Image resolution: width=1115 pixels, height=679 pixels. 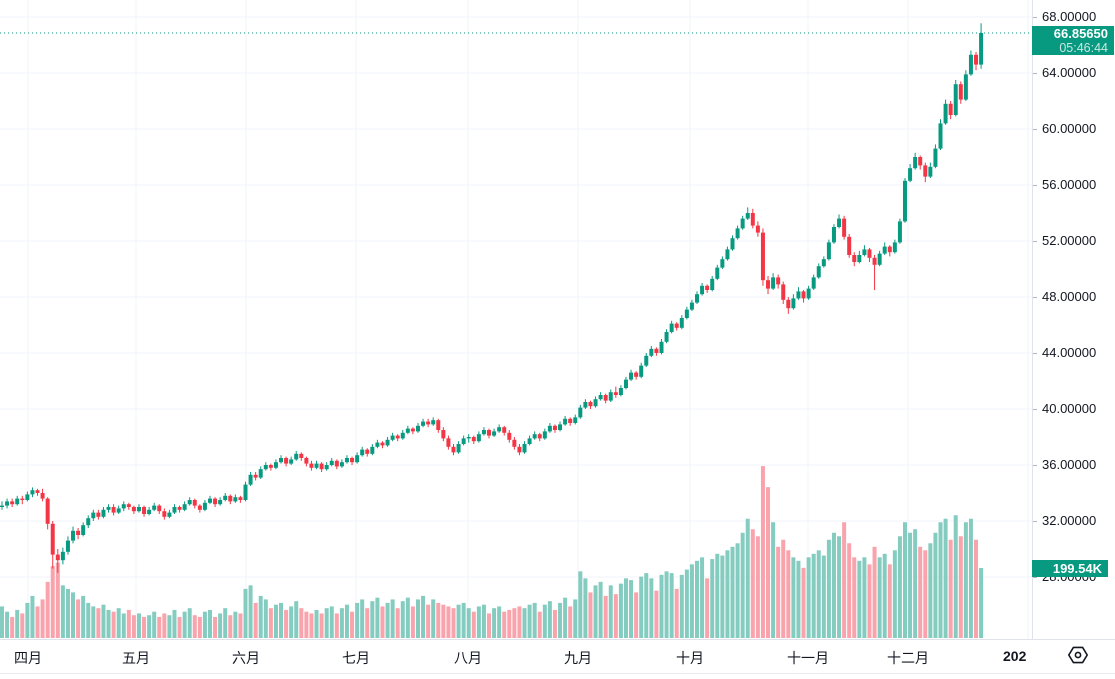 I want to click on time-tick-label: 十一月, so click(x=808, y=658).